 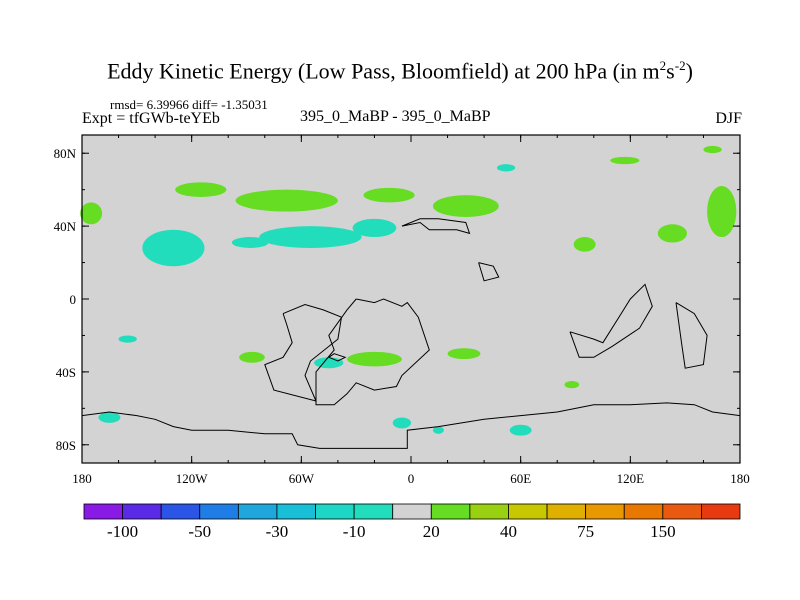 What do you see at coordinates (411, 478) in the screenshot?
I see `x-tick-label: 0` at bounding box center [411, 478].